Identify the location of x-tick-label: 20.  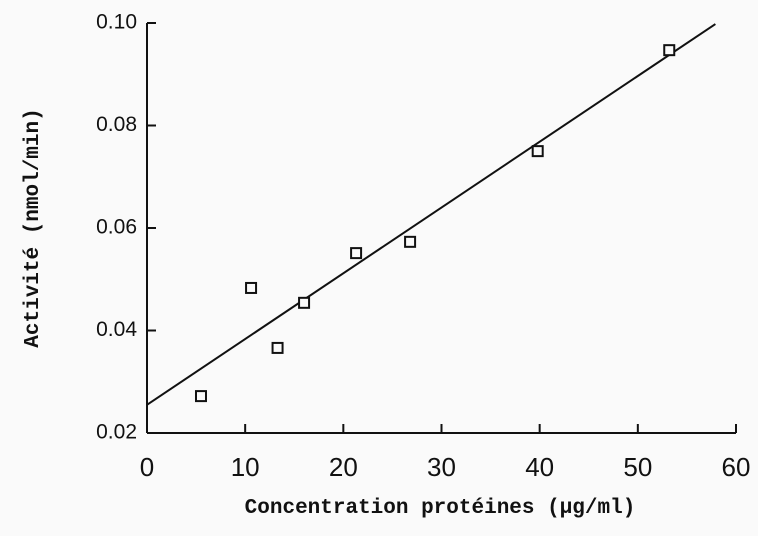
(343, 467).